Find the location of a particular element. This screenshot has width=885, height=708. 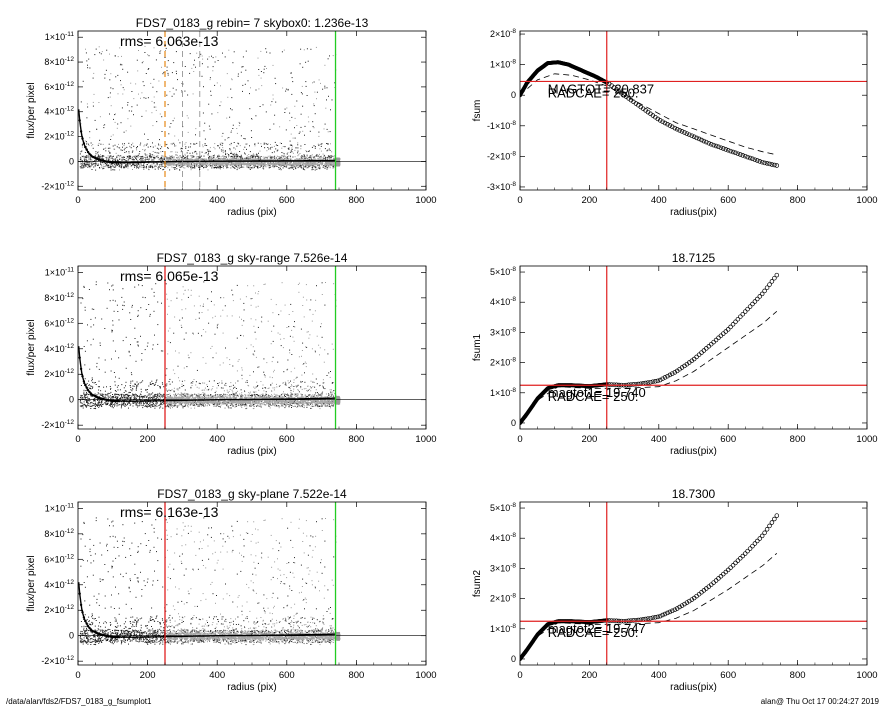

scatter-points is located at coordinates (210, 108).